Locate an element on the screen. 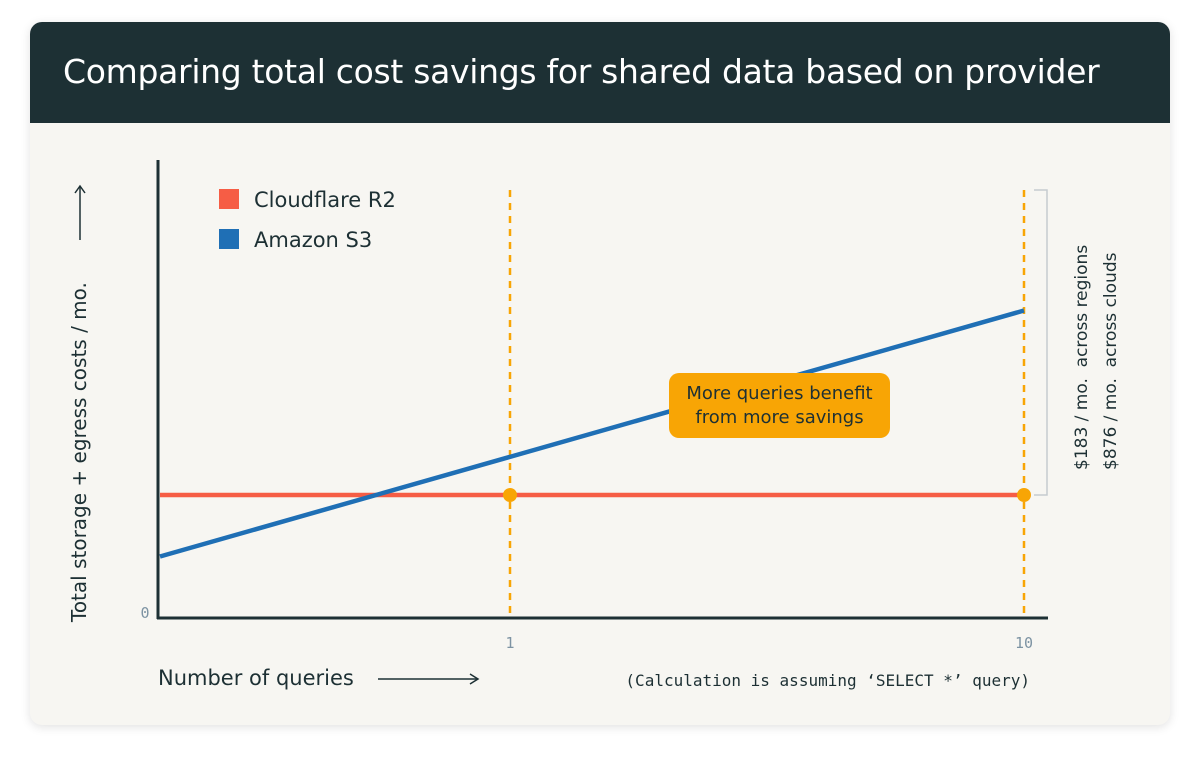 Image resolution: width=1200 pixels, height=762 pixels. annotation-box: More queries benefit from more savings is located at coordinates (779, 405).